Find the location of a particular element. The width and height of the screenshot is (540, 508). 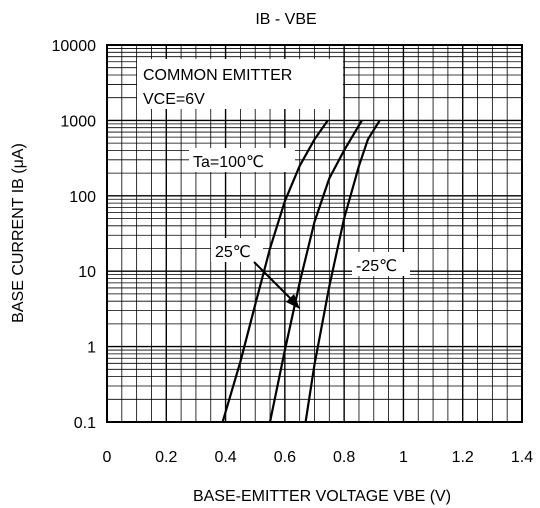

y-tick-label: 1 is located at coordinates (91, 348).